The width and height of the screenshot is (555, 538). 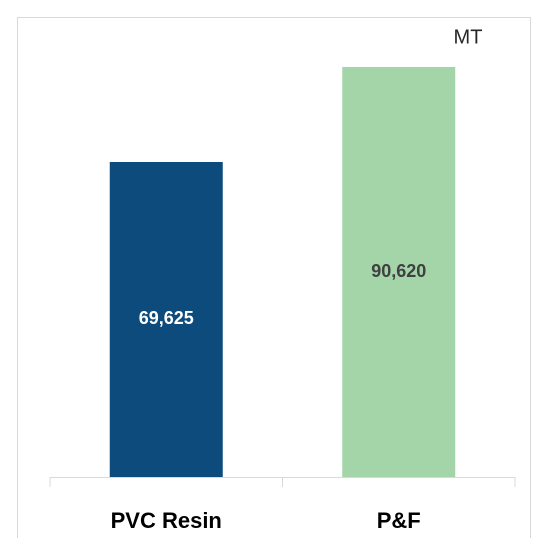 I want to click on bar, so click(x=166, y=319).